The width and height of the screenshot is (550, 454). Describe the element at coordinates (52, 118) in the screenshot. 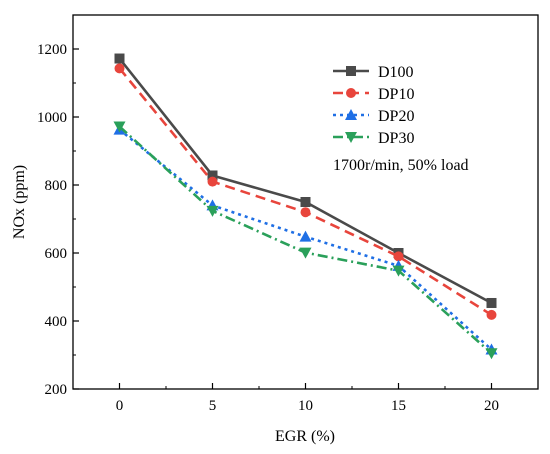

I see `y-tick-label: 1000` at that location.